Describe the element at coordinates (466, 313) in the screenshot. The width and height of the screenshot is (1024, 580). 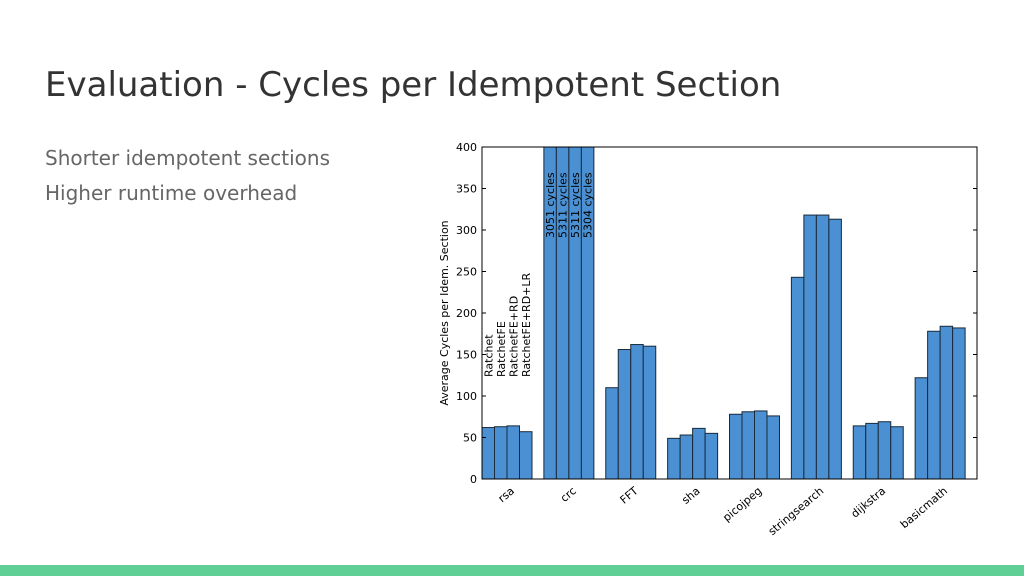
I see `y-tick-label: 200` at that location.